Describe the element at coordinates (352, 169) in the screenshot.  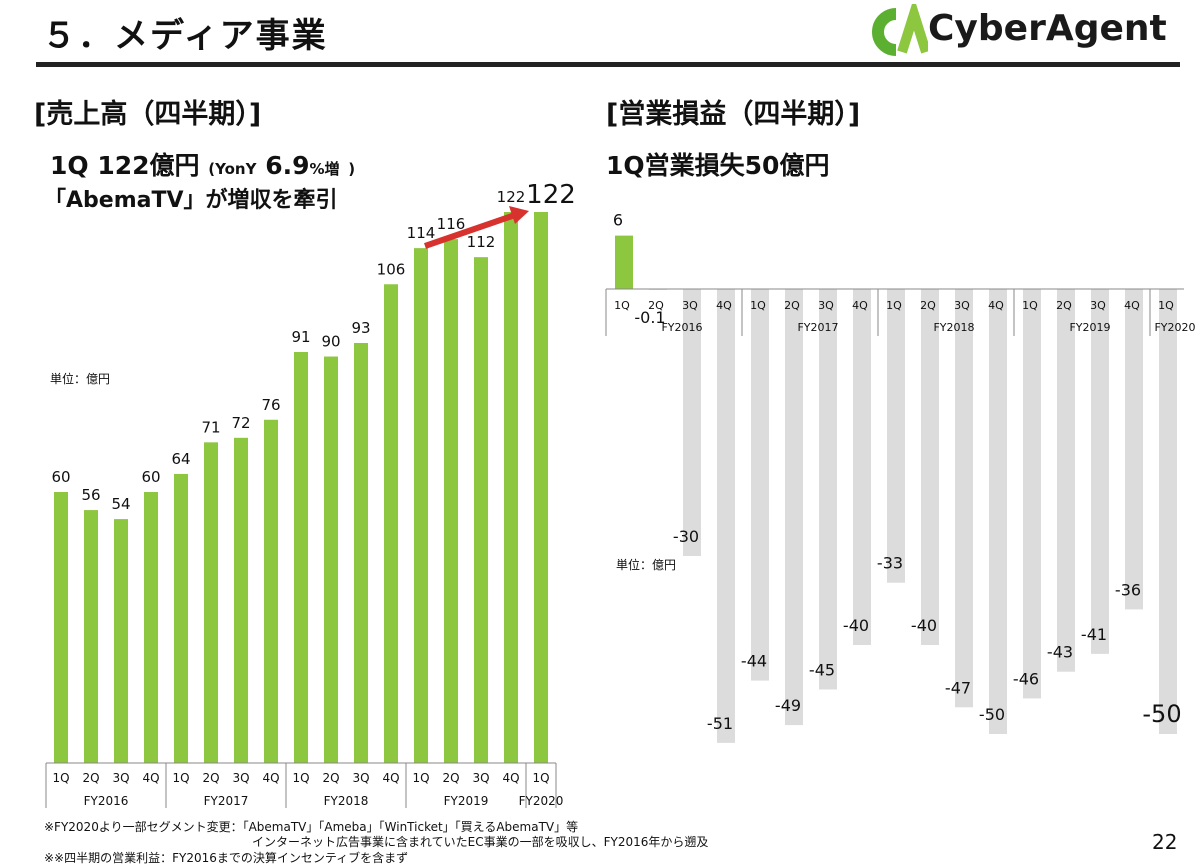
I see `sales-headline-close: )` at that location.